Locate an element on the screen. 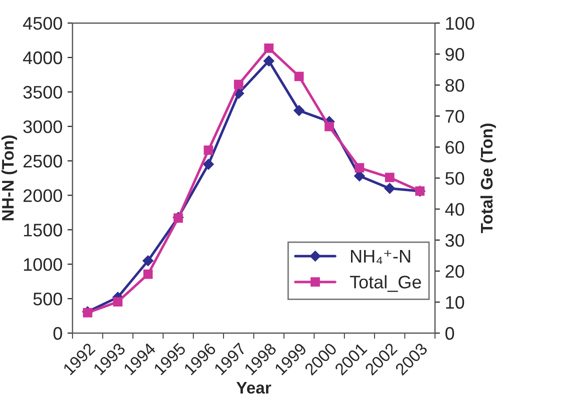 The width and height of the screenshot is (580, 419). y-tick-label: 4000 is located at coordinates (42, 57).